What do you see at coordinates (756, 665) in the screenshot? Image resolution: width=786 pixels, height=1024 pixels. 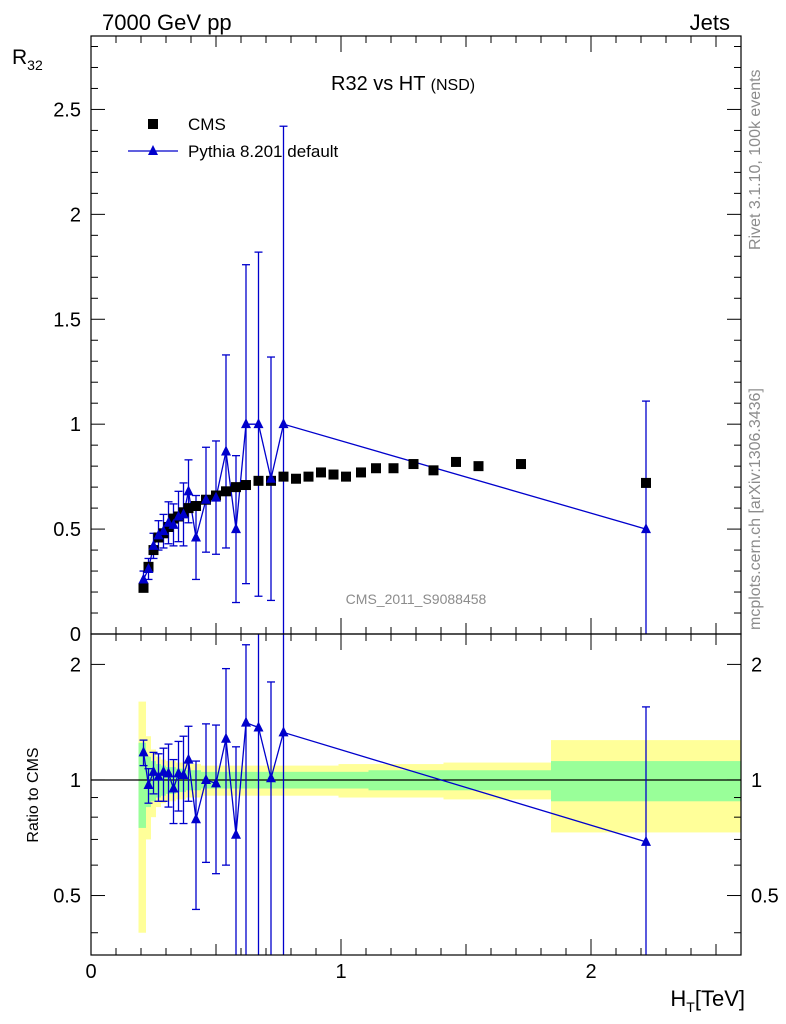 I see `ratio-y-tick-label-right: 2` at bounding box center [756, 665].